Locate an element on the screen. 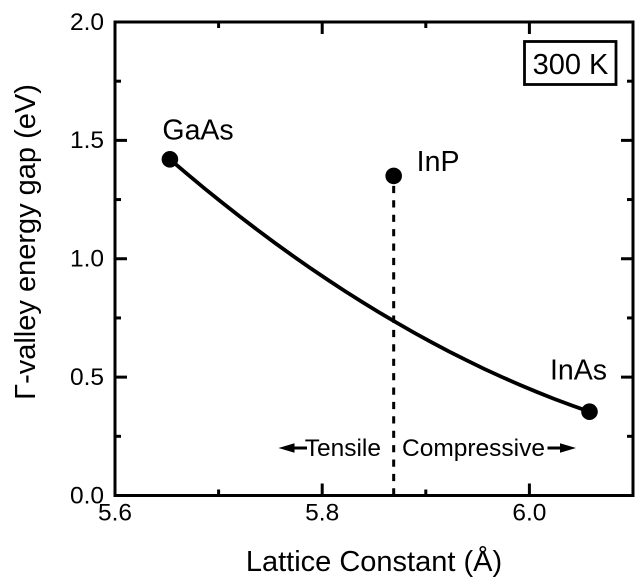  tensile-compressive-annotation: Tensile Compressive is located at coordinates (427, 448).